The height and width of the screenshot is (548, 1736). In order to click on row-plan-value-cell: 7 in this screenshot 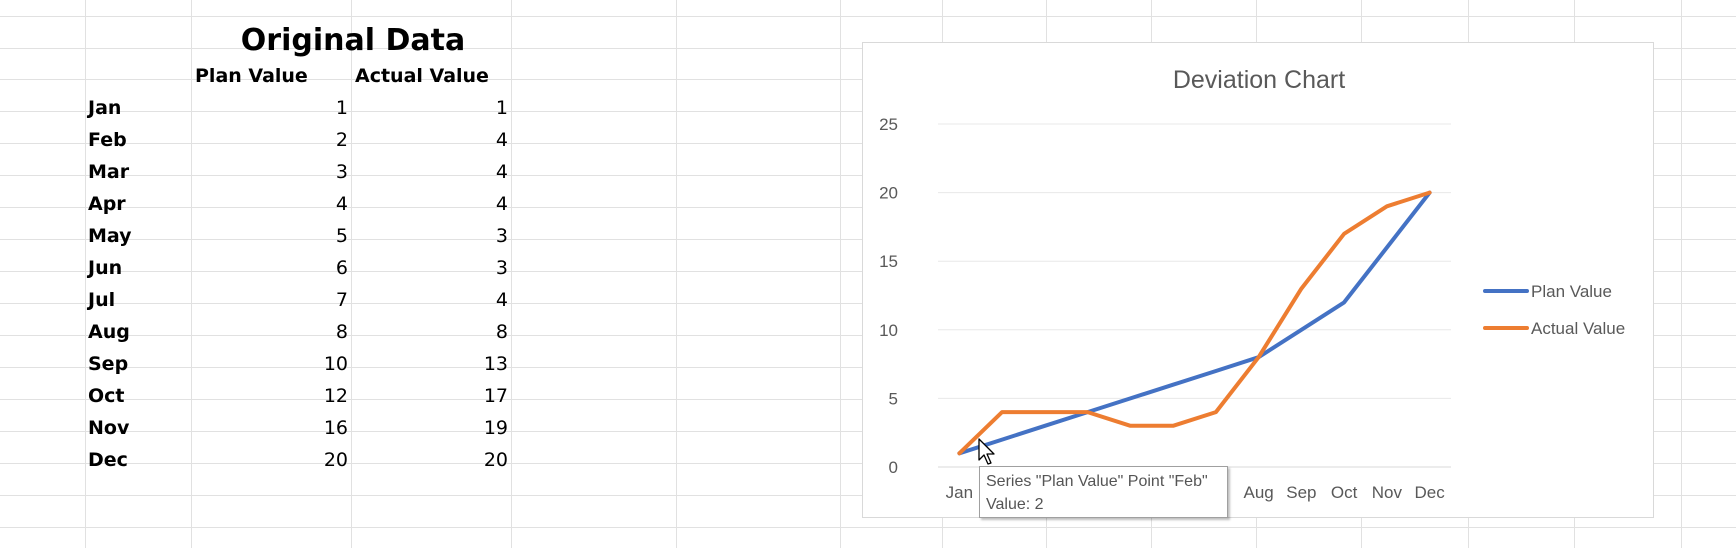, I will do `click(341, 300)`.